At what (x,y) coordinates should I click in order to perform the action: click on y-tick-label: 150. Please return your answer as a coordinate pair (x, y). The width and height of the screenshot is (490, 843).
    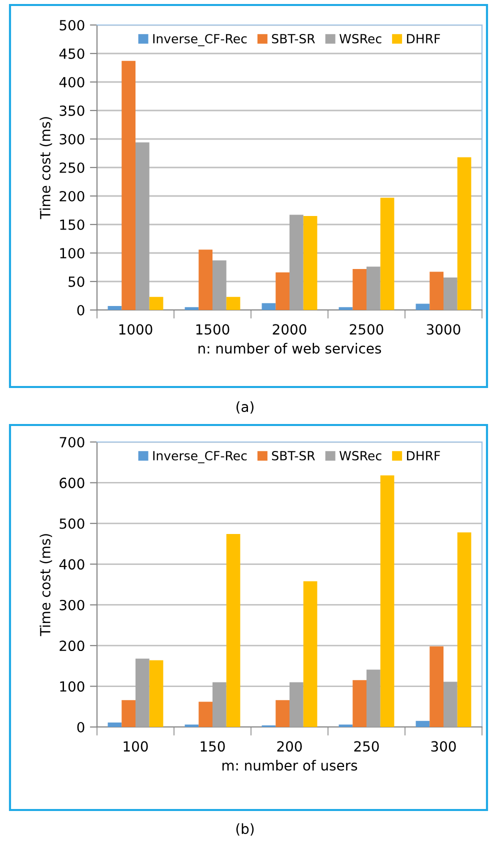
    Looking at the image, I should click on (72, 224).